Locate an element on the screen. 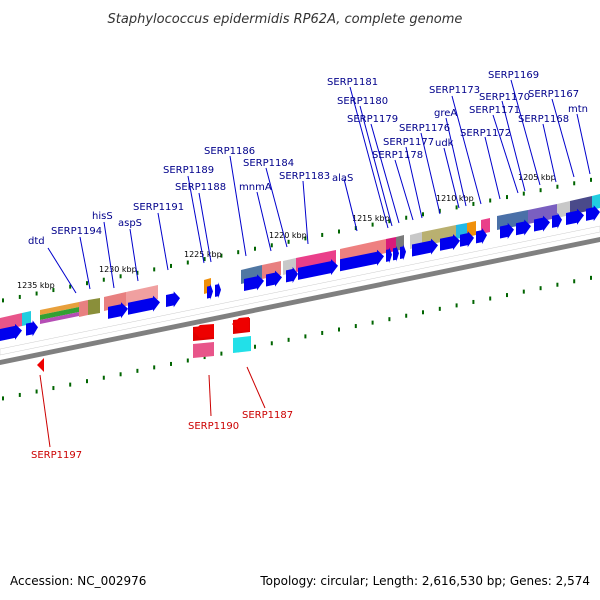  gene-label-serp1197: SERP1197 is located at coordinates (56, 455).